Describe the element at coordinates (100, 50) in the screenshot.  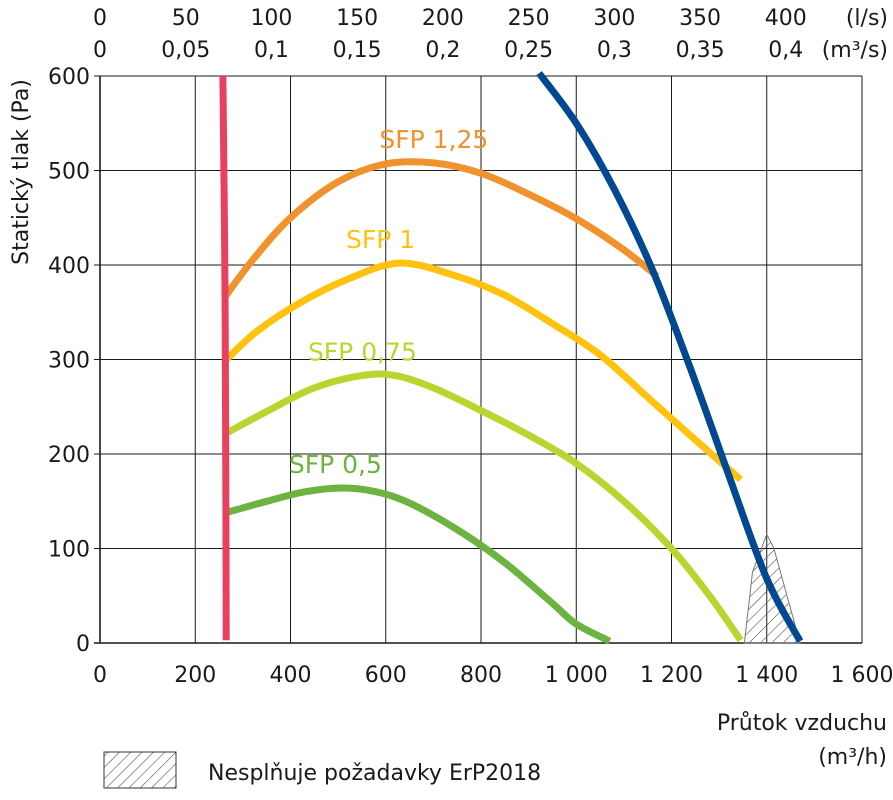
I see `top-tick-label-m3s: 0` at that location.